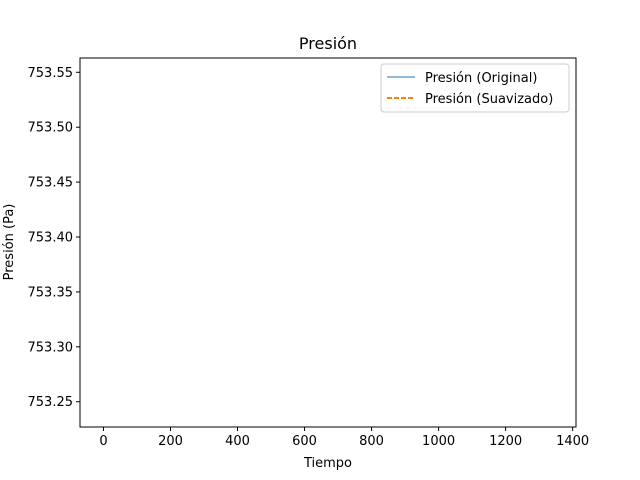 Image resolution: width=640 pixels, height=480 pixels. Describe the element at coordinates (489, 99) in the screenshot. I see `legend-label-smoothed: Presión (Suavizado)` at that location.